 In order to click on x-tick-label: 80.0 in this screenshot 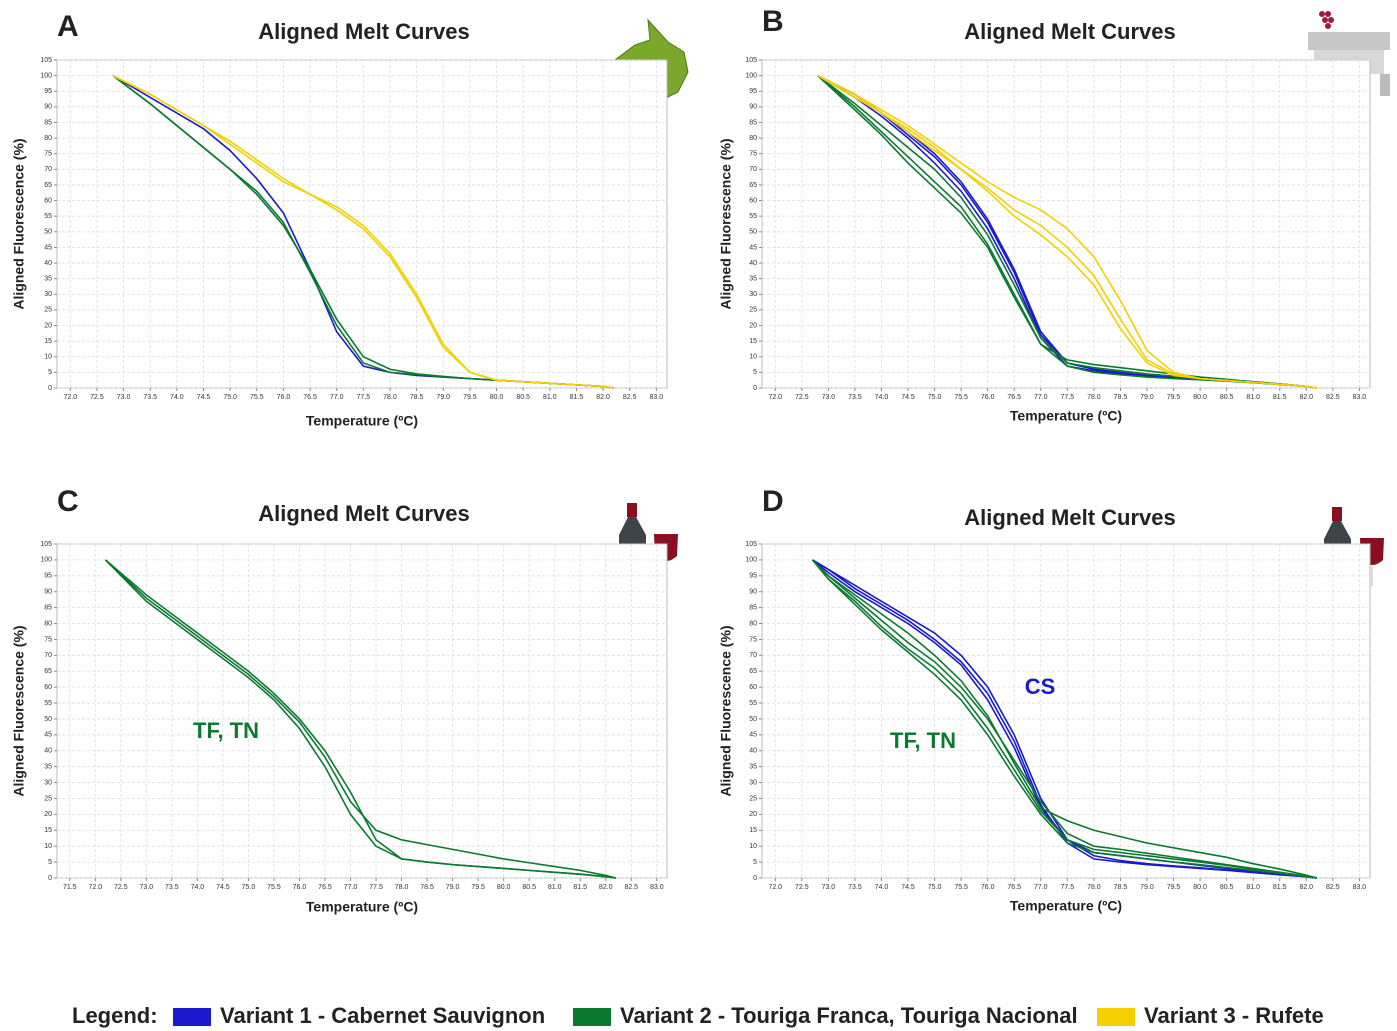, I will do `click(1200, 887)`.